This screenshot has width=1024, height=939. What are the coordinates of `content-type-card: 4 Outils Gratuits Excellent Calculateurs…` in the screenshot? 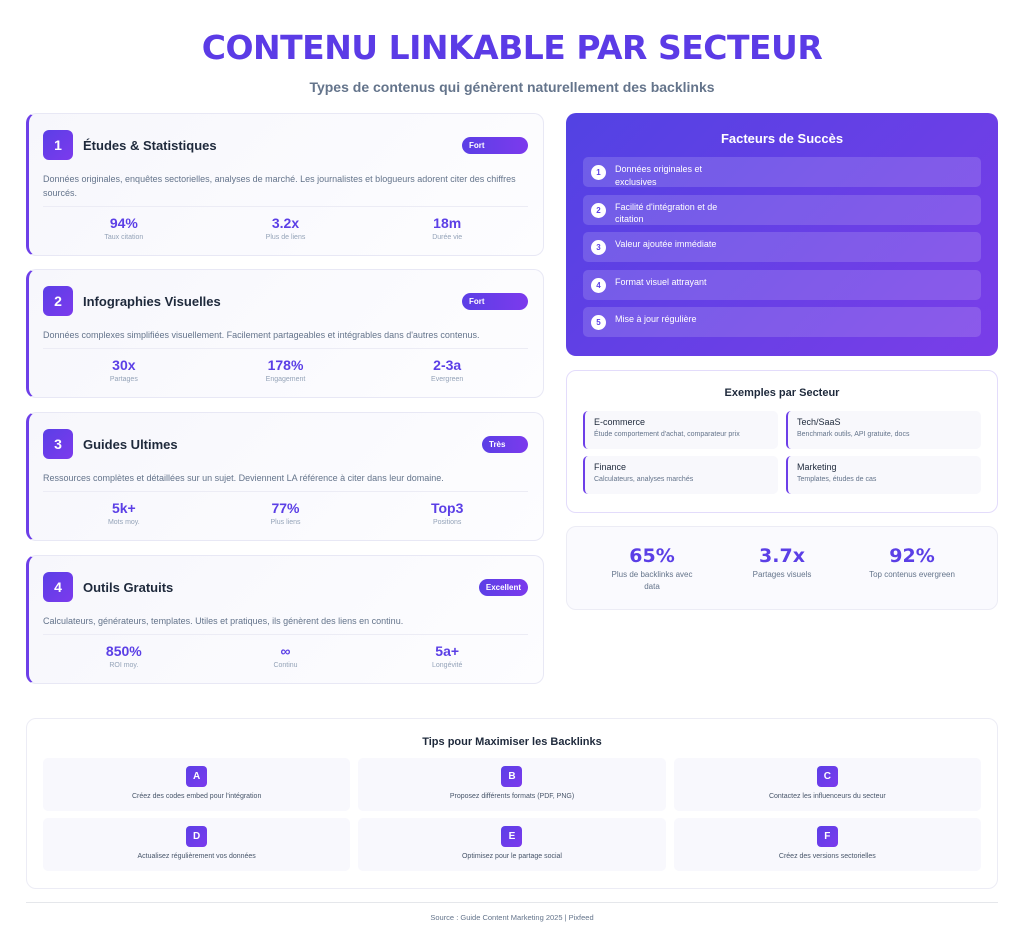 It's located at (285, 619).